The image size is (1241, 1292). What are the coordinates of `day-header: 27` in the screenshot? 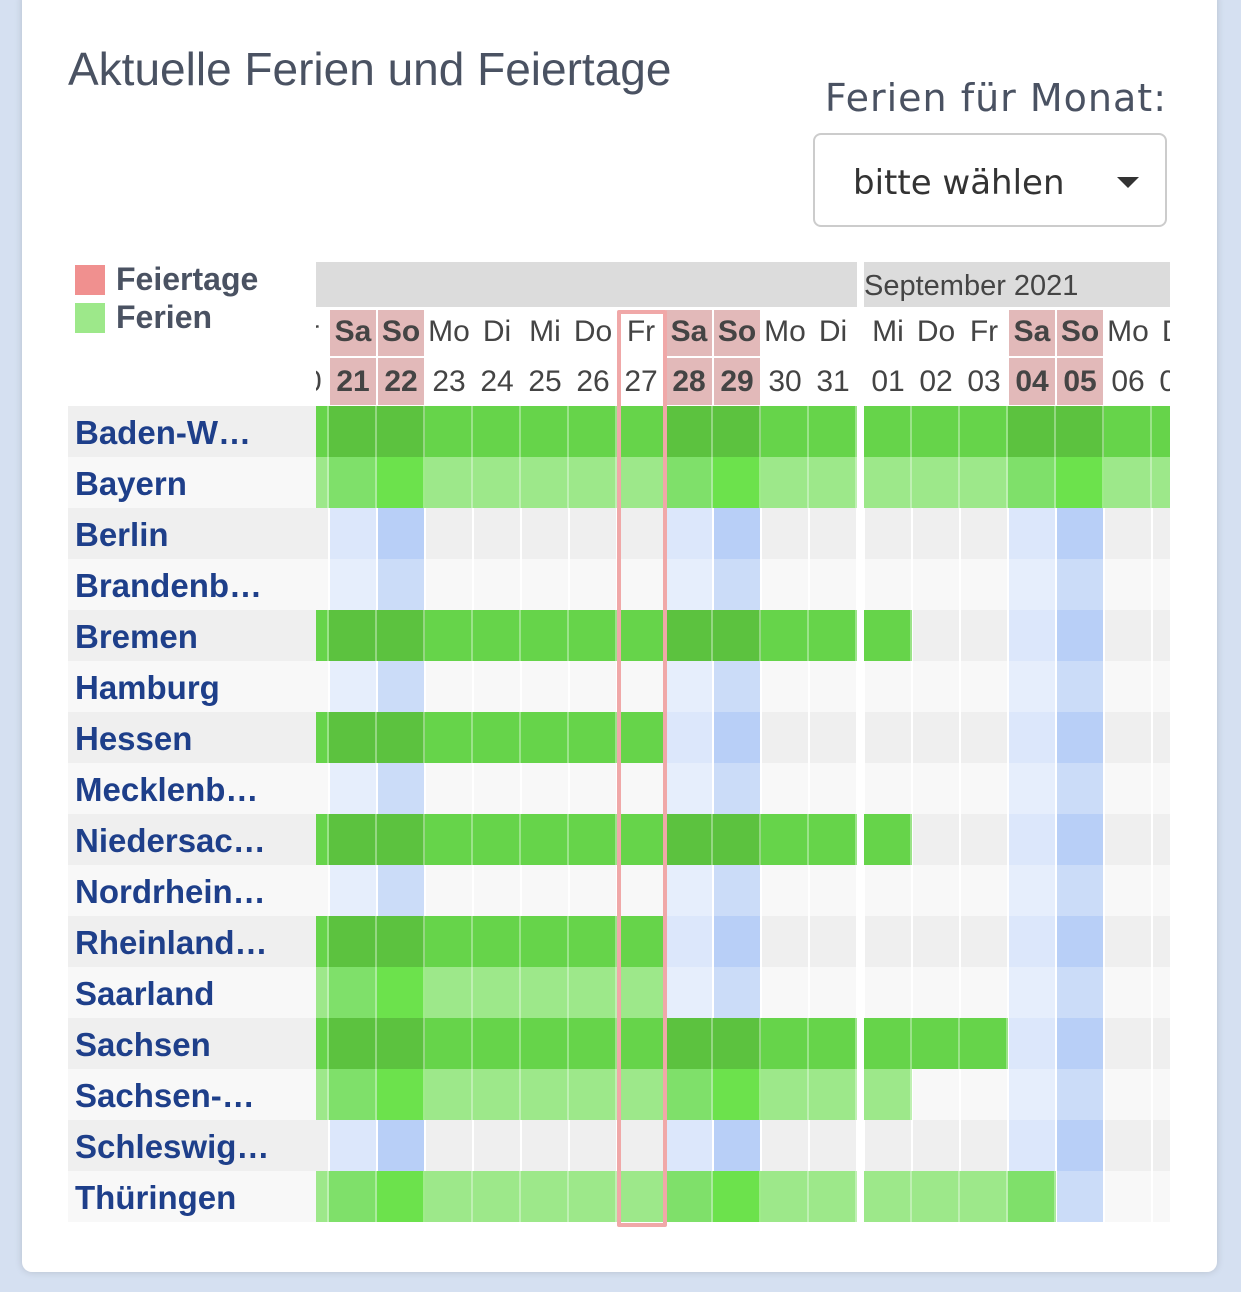 It's located at (641, 381).